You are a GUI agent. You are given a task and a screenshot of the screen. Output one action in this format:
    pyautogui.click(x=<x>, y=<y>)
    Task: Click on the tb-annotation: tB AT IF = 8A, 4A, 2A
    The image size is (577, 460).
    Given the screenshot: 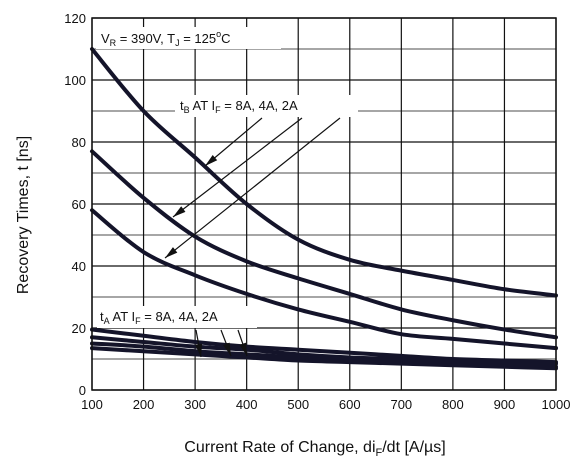 What is the action you would take?
    pyautogui.click(x=239, y=106)
    